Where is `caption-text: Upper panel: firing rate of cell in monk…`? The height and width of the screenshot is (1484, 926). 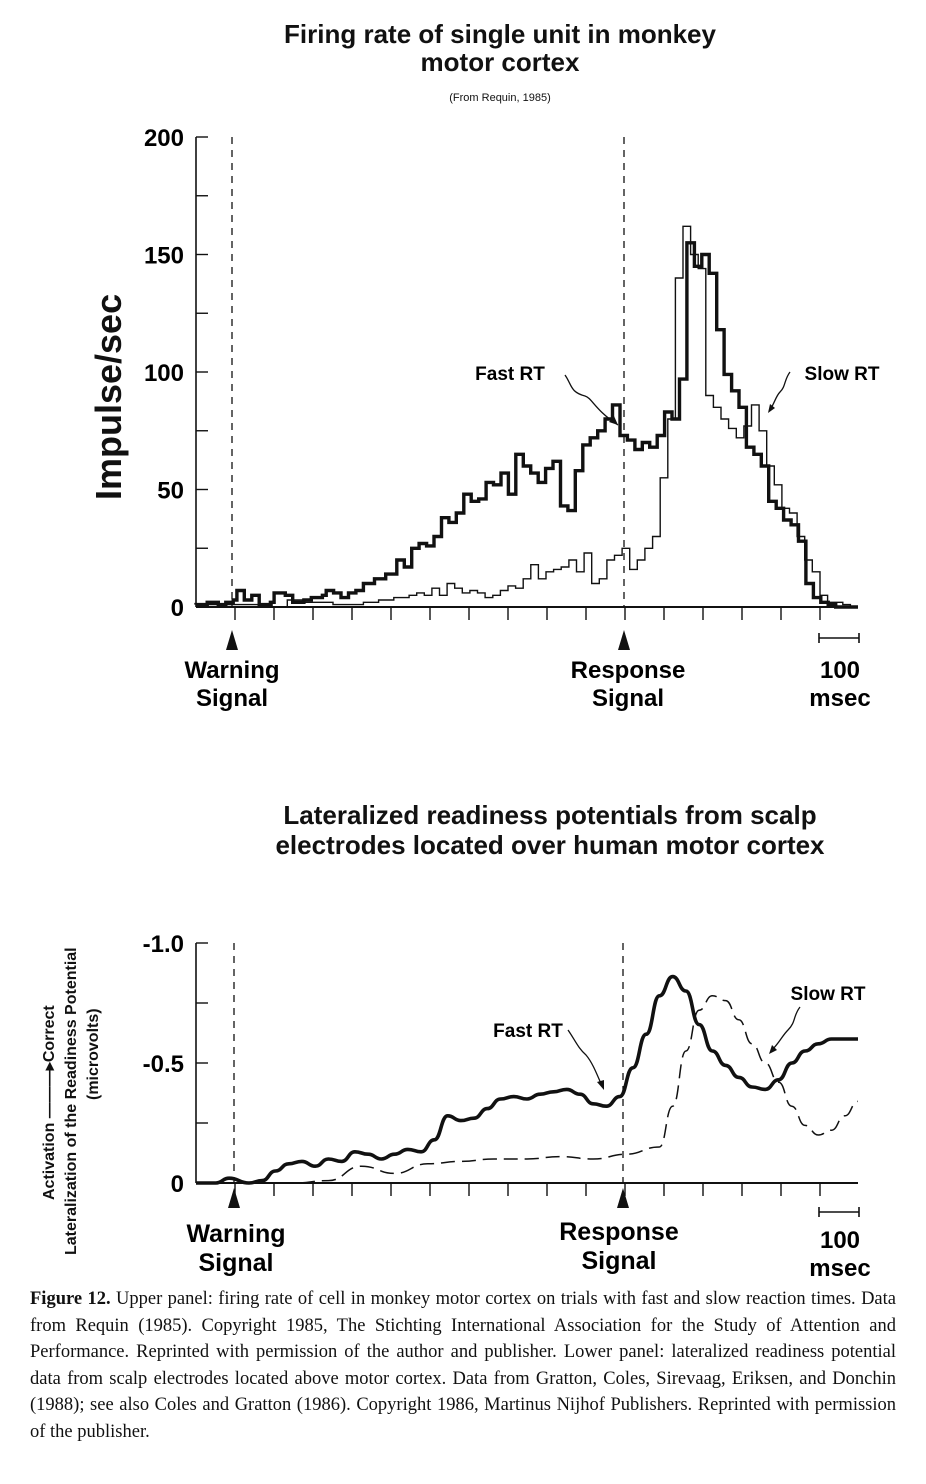 caption-text: Upper panel: firing rate of cell in monk… is located at coordinates (463, 1365).